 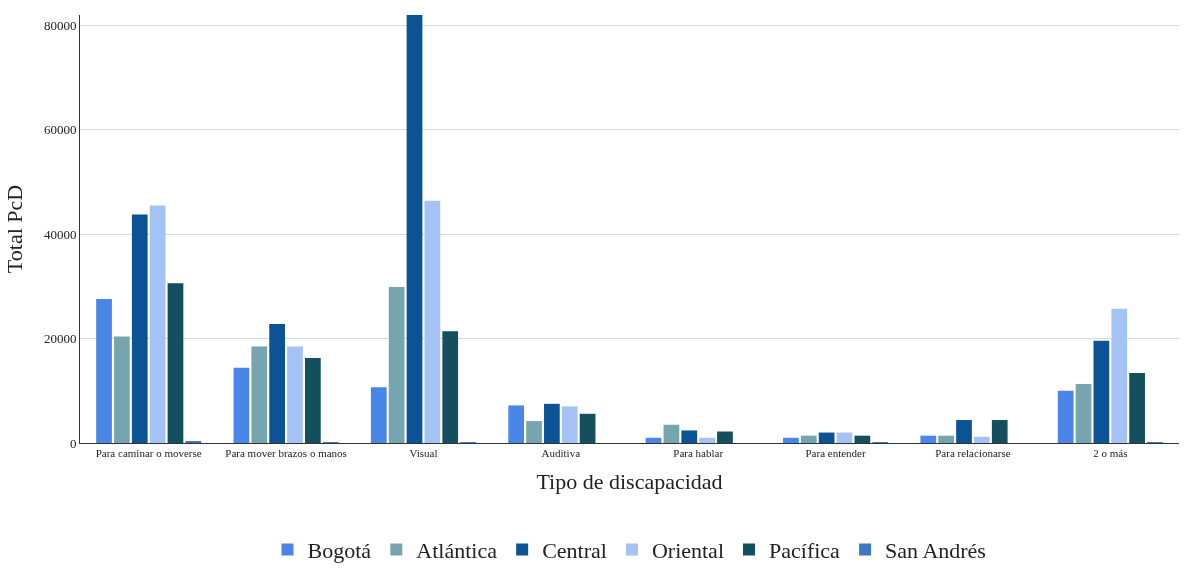 I want to click on x-axis-title: Tipo de discapacidad, so click(x=629, y=482).